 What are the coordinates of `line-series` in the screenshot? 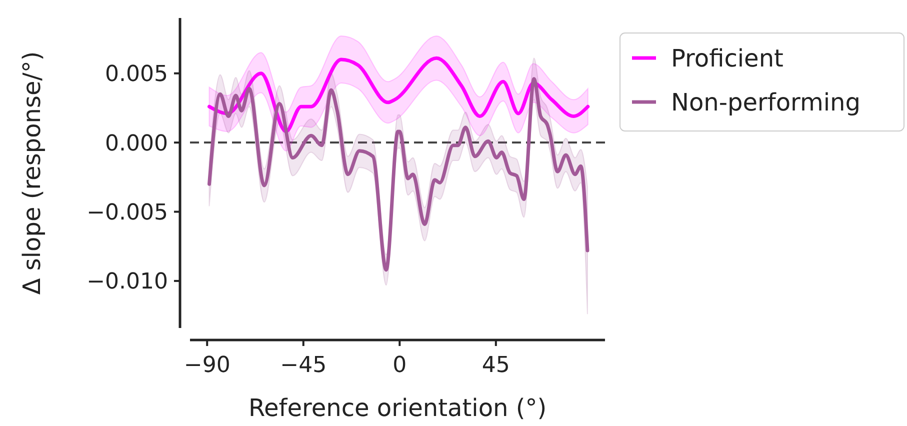 It's located at (399, 95).